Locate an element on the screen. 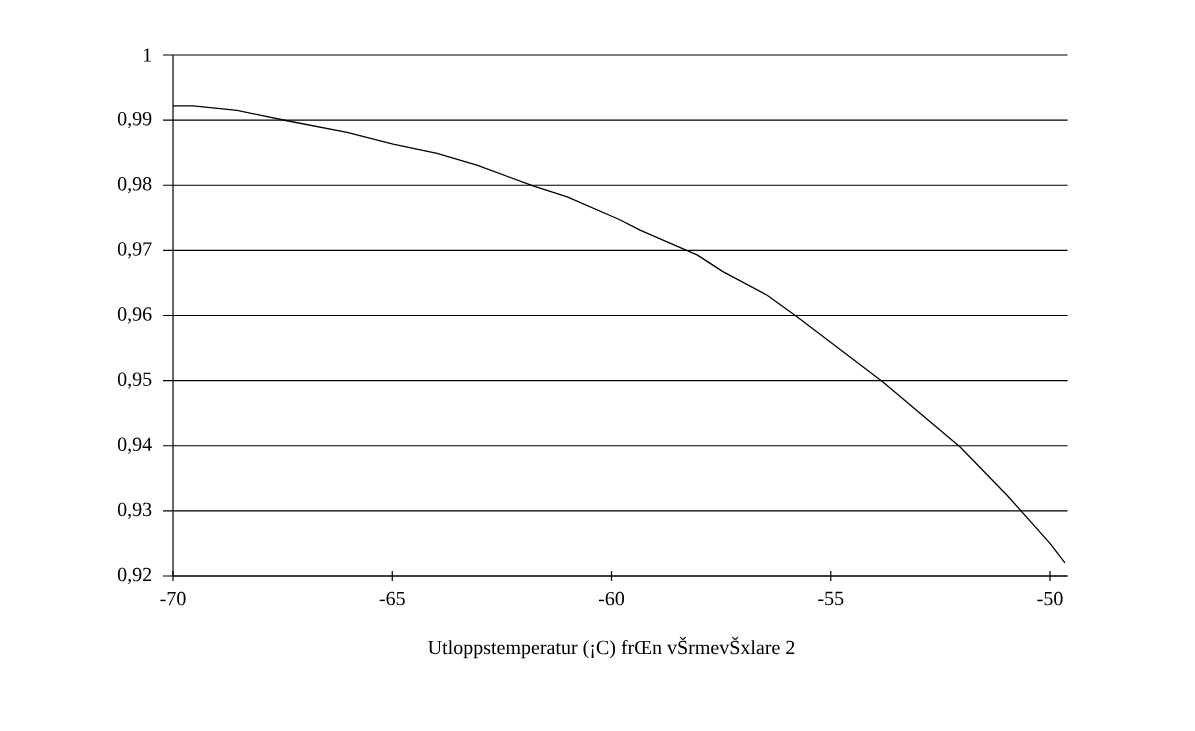 Image resolution: width=1195 pixels, height=731 pixels. y-tick-label: 0,95 is located at coordinates (134, 380).